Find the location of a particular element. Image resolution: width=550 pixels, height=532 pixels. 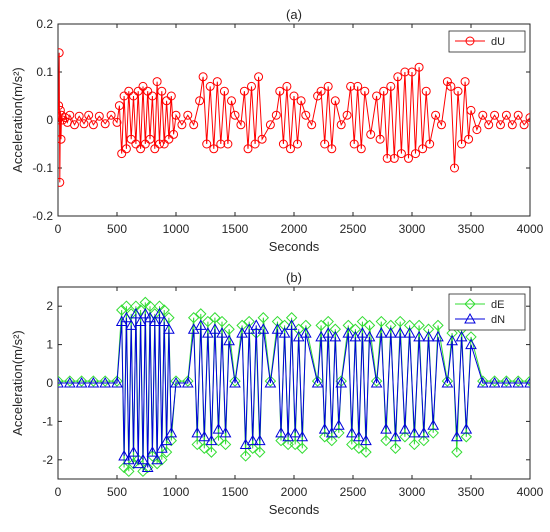

x-tick-label: 3000 is located at coordinates (412, 229).